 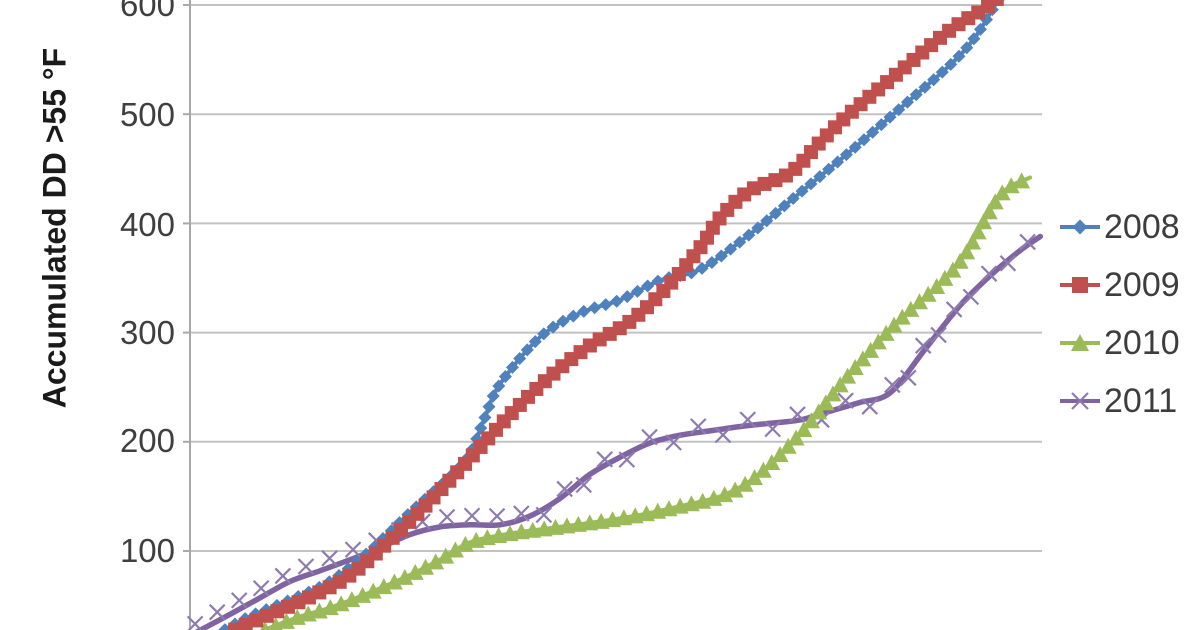 I want to click on y-tick-300: 300, so click(x=147, y=332).